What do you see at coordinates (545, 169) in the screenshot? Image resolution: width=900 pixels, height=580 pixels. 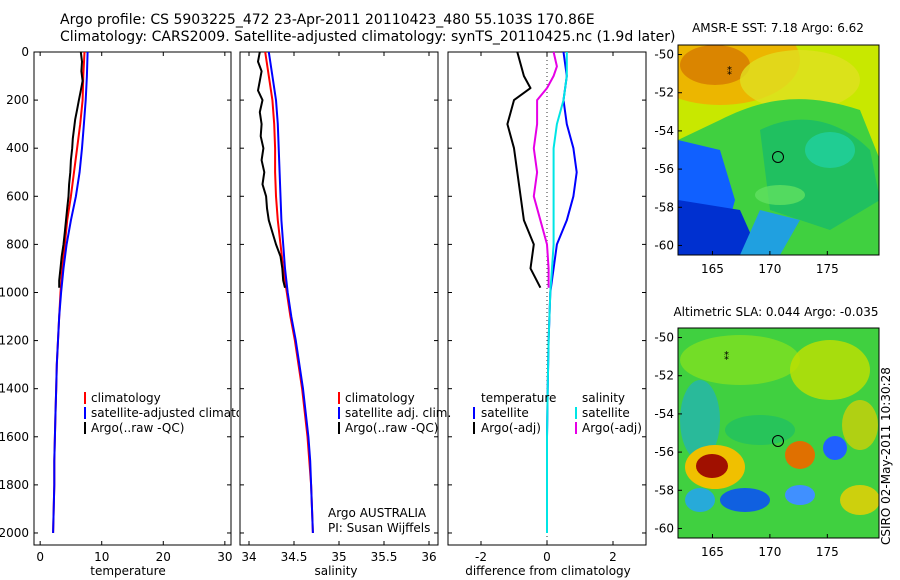 I see `series-line-salinity-argo-adj-` at bounding box center [545, 169].